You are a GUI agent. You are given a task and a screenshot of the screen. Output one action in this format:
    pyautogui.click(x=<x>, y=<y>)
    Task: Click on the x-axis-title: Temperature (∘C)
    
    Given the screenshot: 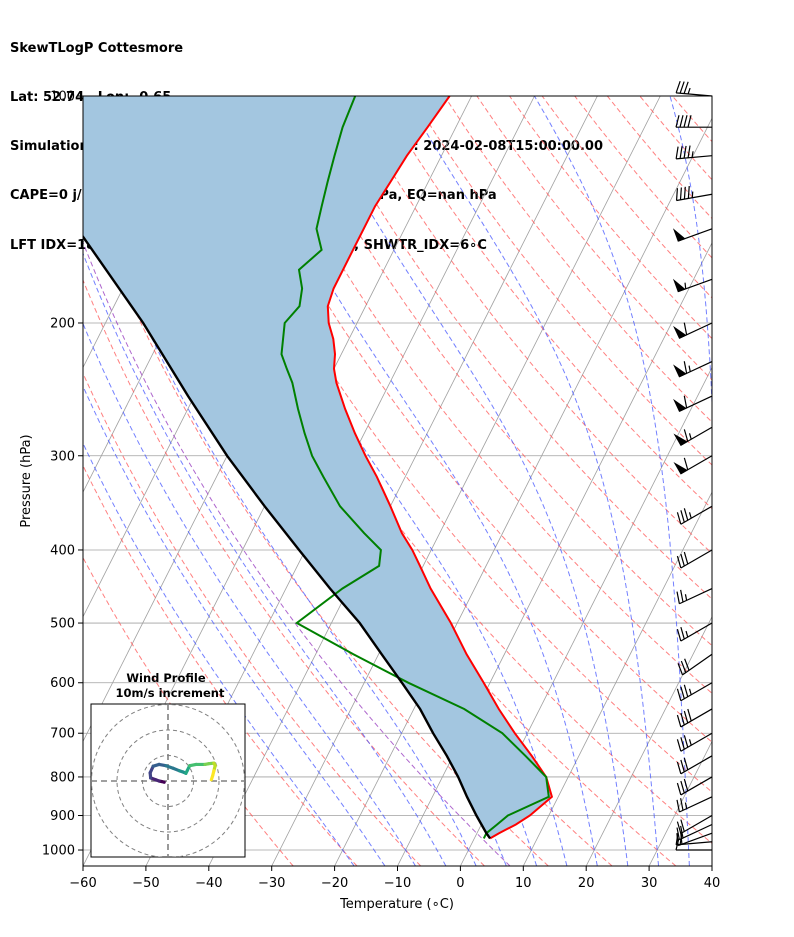 What is the action you would take?
    pyautogui.click(x=396, y=904)
    